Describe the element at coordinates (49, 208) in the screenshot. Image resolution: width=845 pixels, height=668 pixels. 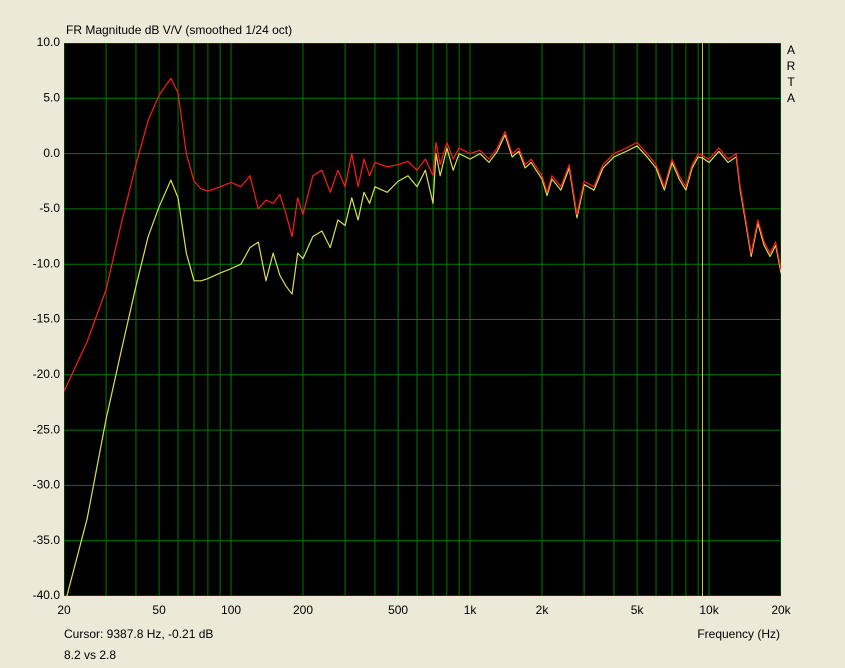
I see `y-tick-label: -5.0` at that location.